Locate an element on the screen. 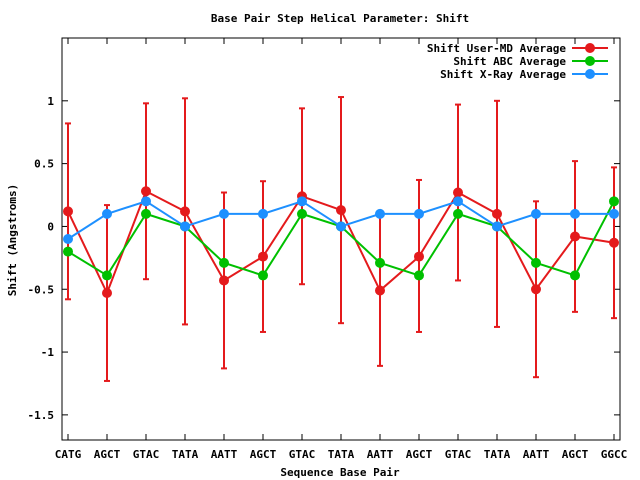 The image size is (640, 480). chart-title: Base Pair Step Helical Parameter: Shift is located at coordinates (340, 18).